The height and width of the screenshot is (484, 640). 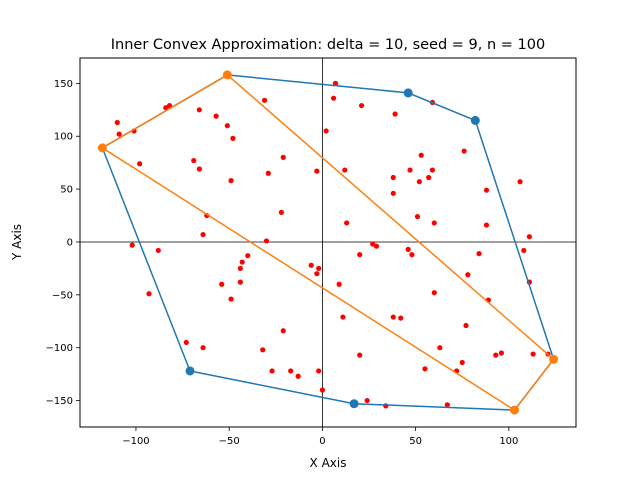 I want to click on y-axis-label: Y Axis, so click(x=17, y=242).